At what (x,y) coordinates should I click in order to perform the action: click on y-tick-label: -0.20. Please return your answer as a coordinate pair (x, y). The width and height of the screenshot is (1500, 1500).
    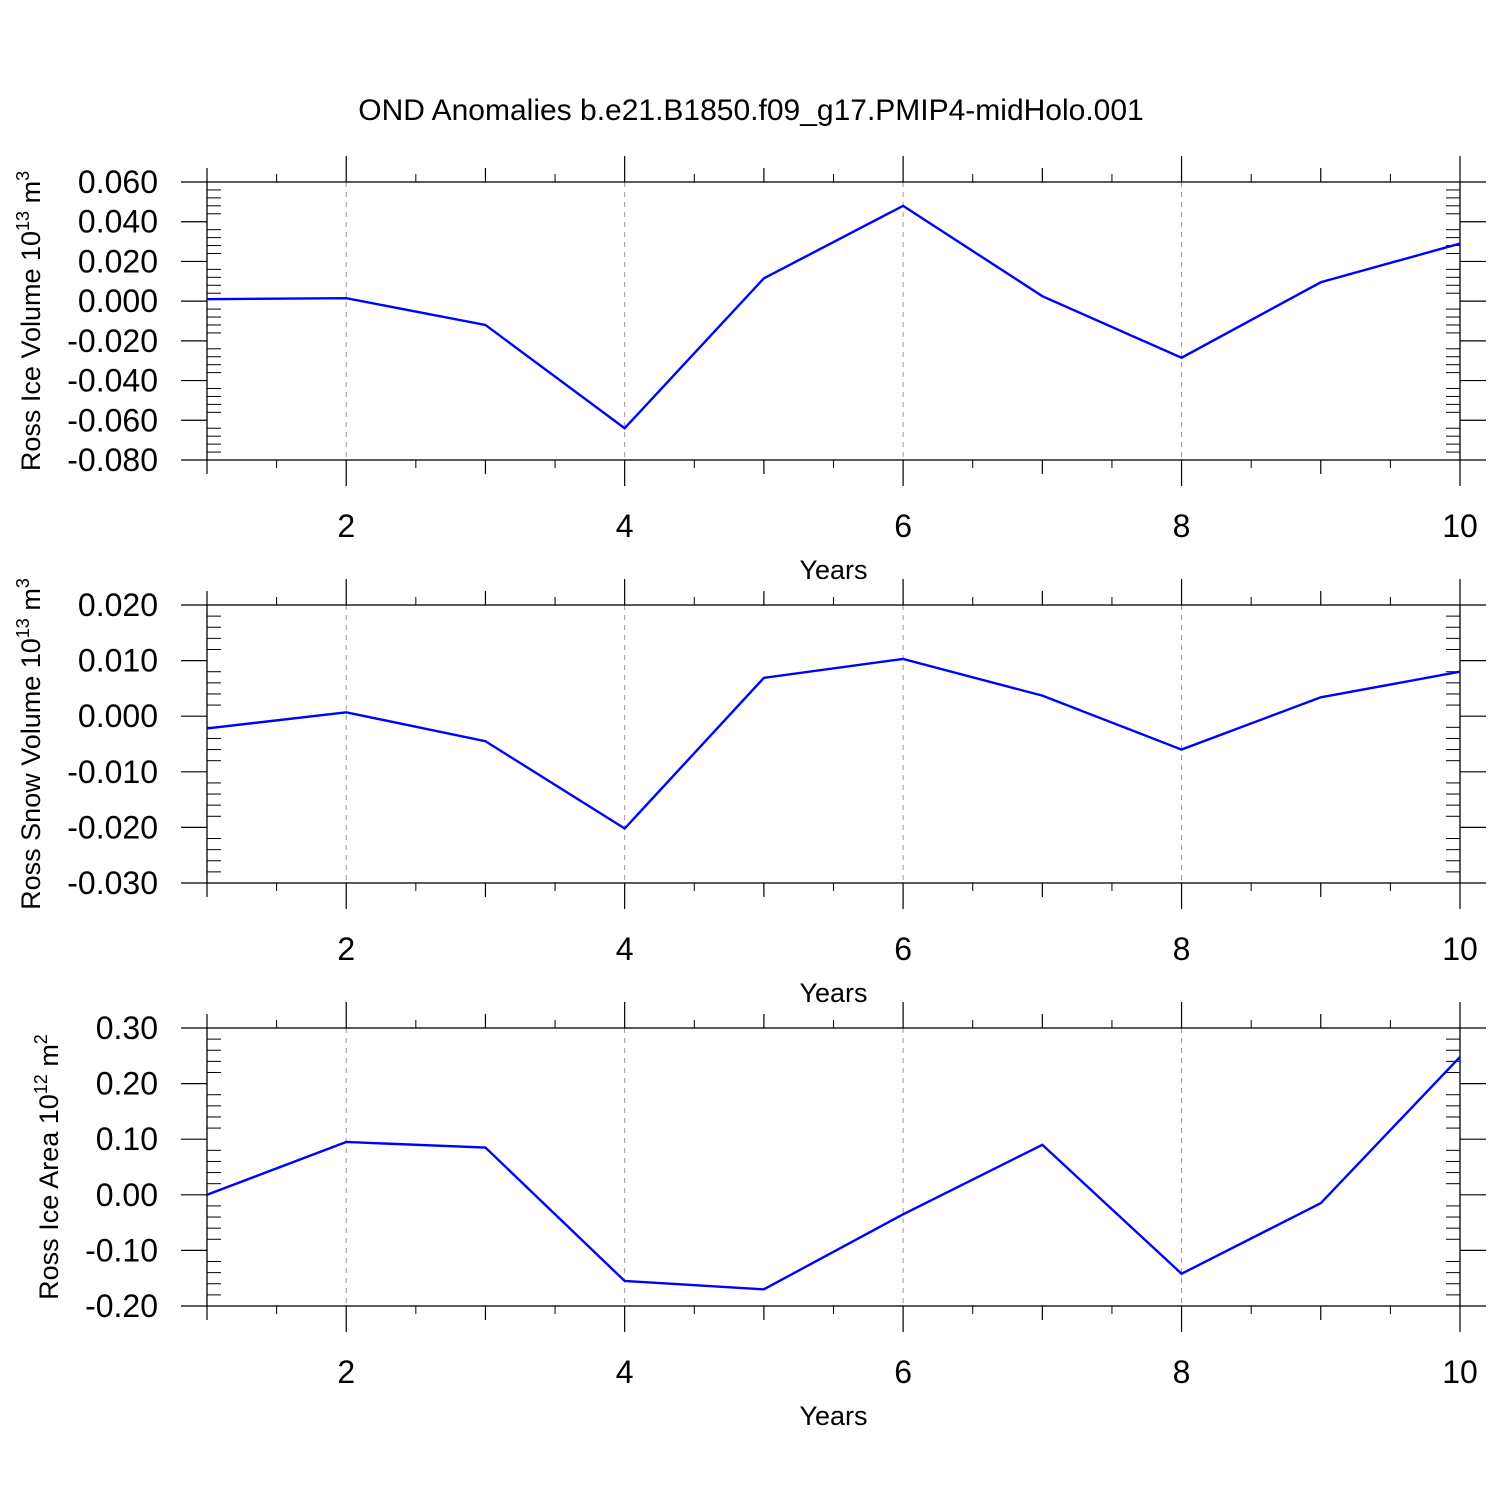
    Looking at the image, I should click on (121, 1306).